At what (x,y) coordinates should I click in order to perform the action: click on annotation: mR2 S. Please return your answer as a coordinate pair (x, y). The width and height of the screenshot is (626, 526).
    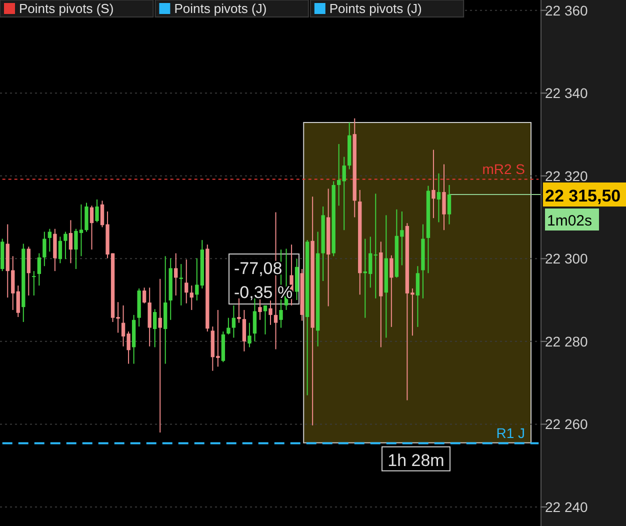
    Looking at the image, I should click on (503, 169).